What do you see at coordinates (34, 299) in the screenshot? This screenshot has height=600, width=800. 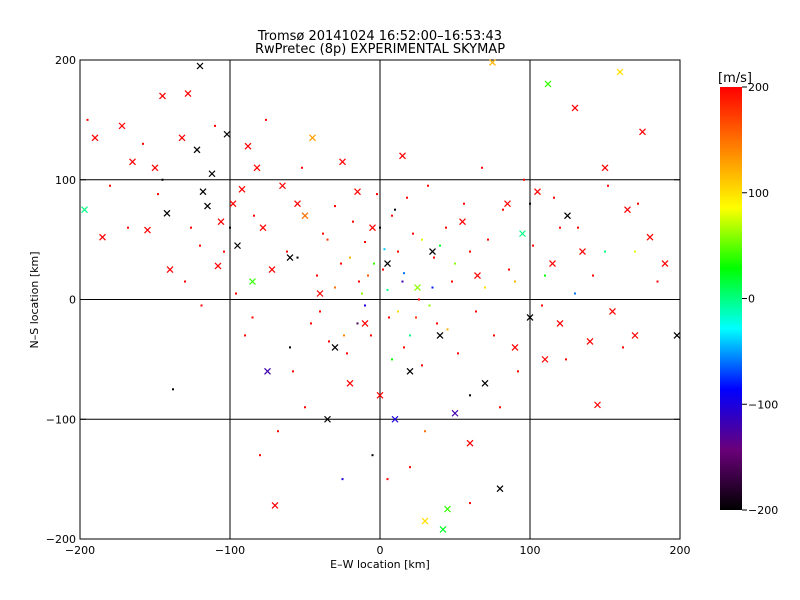 I see `y-axis-label: N–S location [km]` at bounding box center [34, 299].